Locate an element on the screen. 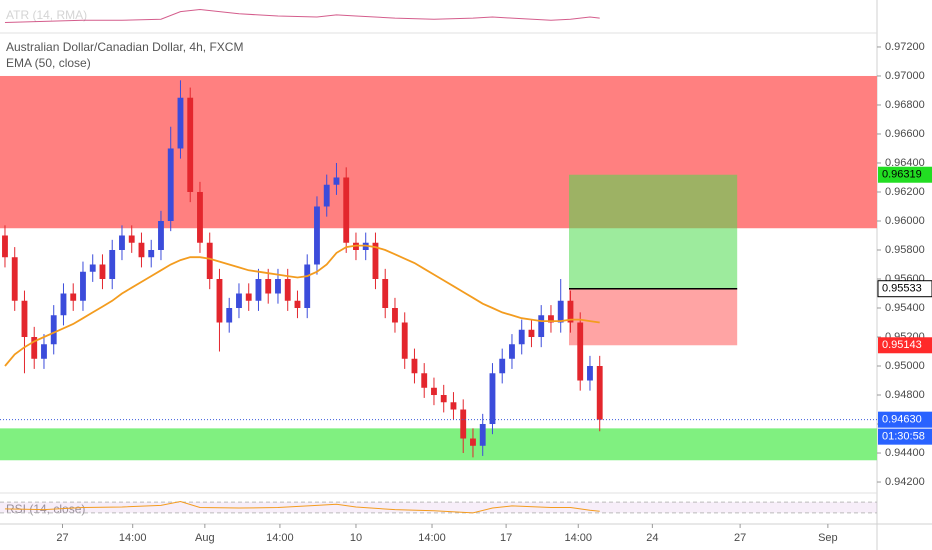 The image size is (932, 550). y-tick-label: 0.97200 is located at coordinates (905, 47).